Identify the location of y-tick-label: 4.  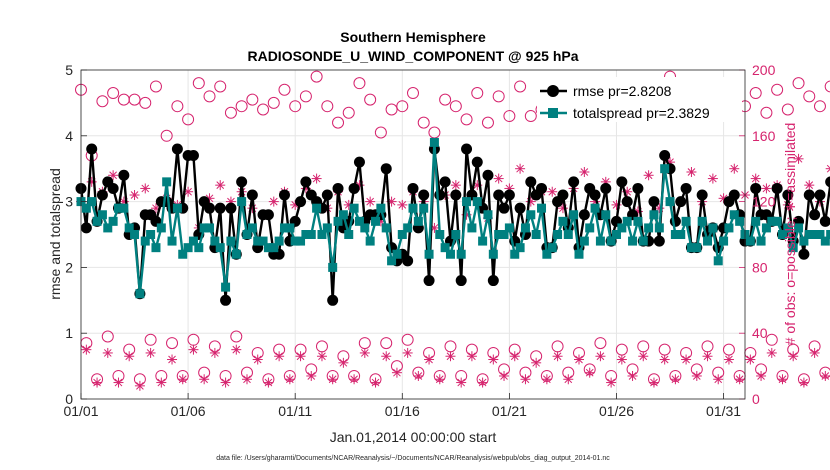
(69, 136).